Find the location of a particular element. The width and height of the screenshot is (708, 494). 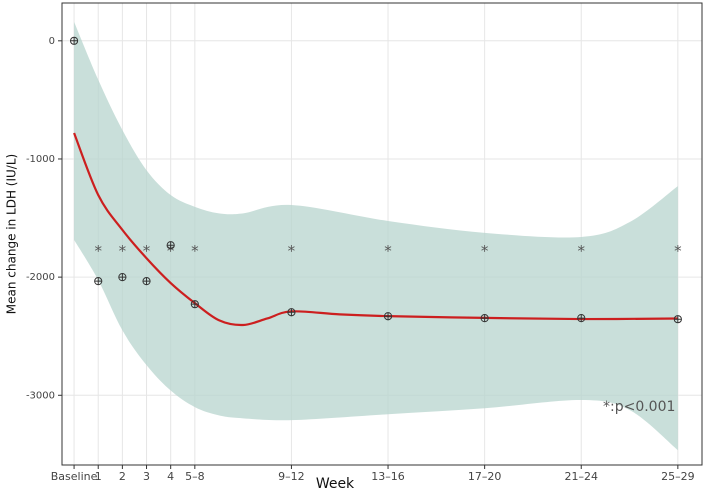

y-axis-label: Mean change in LDH (IU/L) is located at coordinates (12, 234).